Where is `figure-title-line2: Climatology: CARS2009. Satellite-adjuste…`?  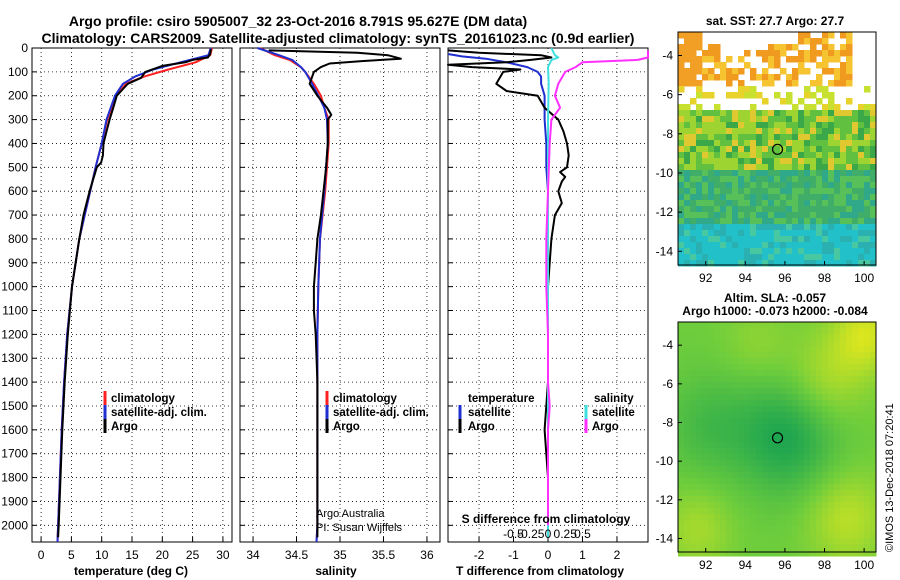
figure-title-line2: Climatology: CARS2009. Satellite-adjuste… is located at coordinates (338, 38).